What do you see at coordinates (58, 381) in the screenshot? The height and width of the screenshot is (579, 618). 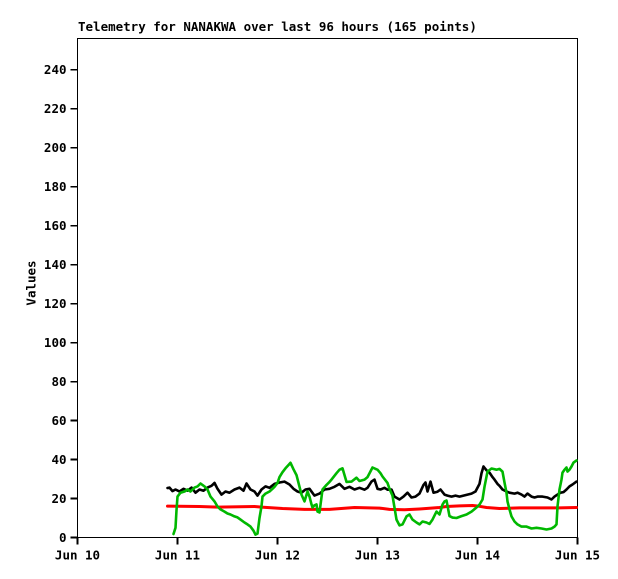 I see `y-tick-label: 80` at bounding box center [58, 381].